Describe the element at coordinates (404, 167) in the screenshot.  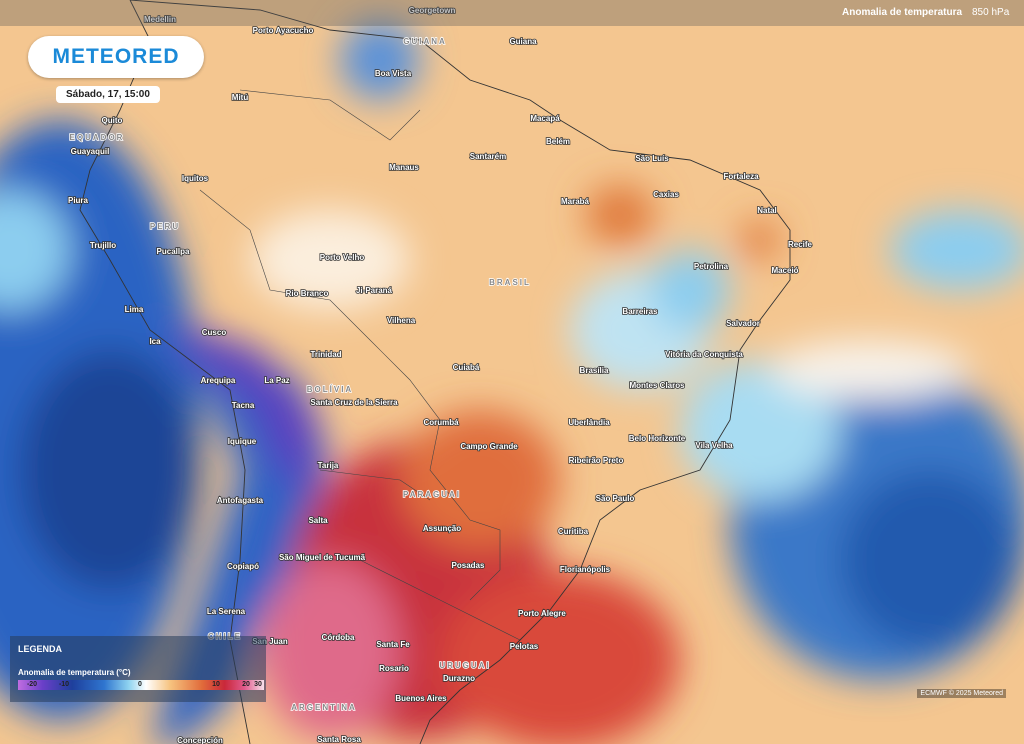
I see `city-label: Manaus` at that location.